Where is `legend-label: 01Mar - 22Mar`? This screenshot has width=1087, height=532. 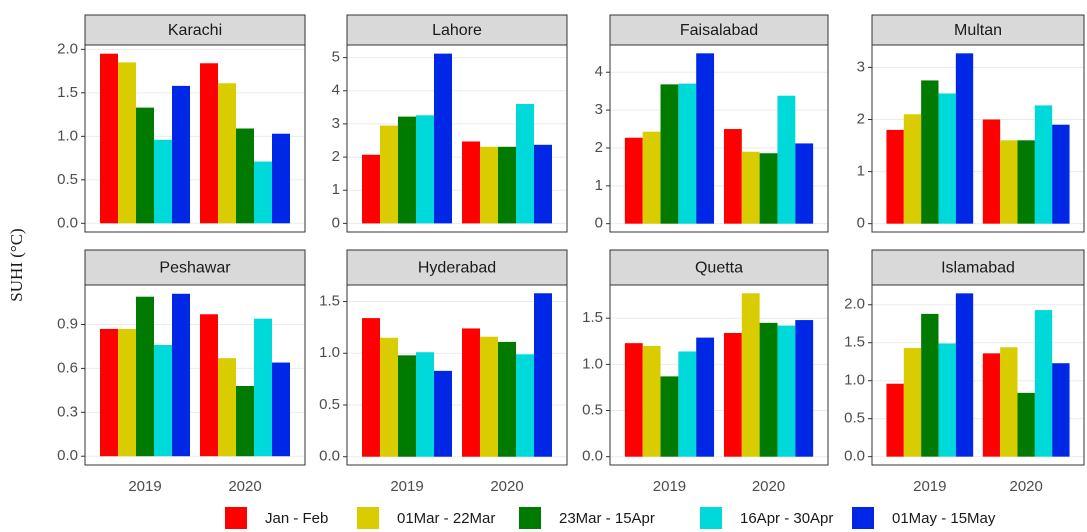 legend-label: 01Mar - 22Mar is located at coordinates (446, 518).